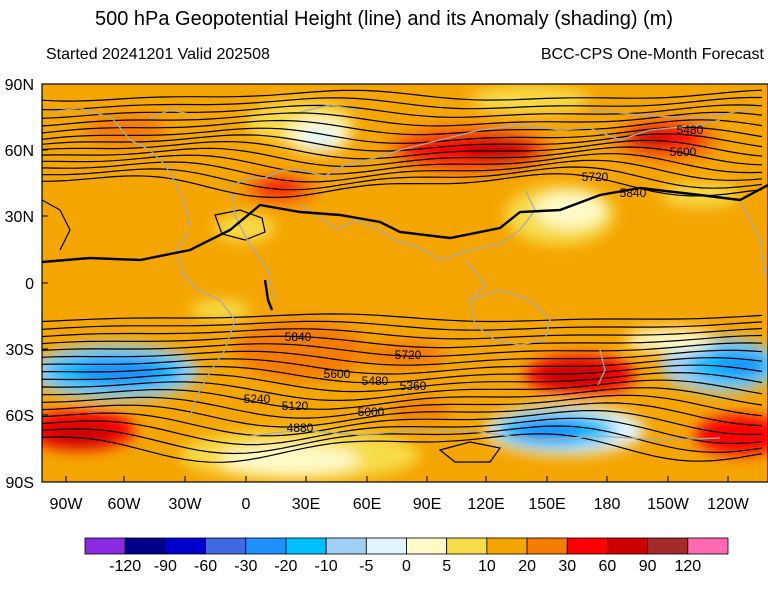 The image size is (768, 593). Describe the element at coordinates (527, 566) in the screenshot. I see `colorbar-level-label: 20` at that location.